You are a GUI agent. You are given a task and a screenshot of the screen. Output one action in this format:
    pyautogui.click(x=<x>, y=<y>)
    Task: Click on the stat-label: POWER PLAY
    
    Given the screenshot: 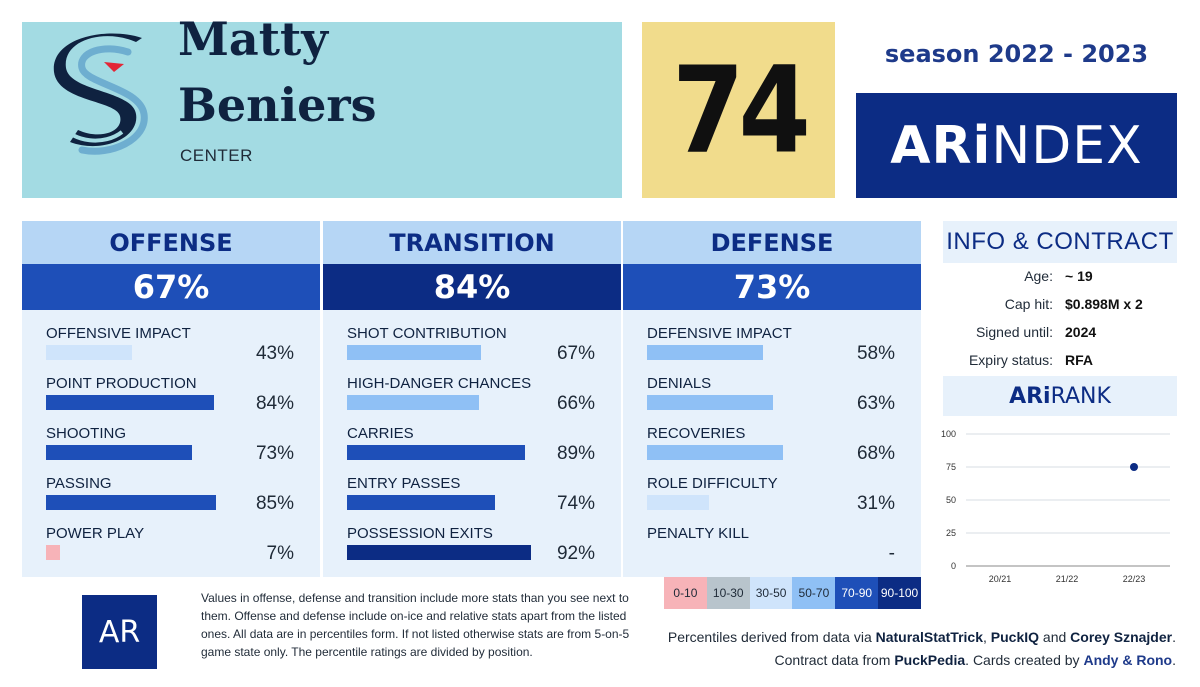 What is the action you would take?
    pyautogui.click(x=95, y=533)
    